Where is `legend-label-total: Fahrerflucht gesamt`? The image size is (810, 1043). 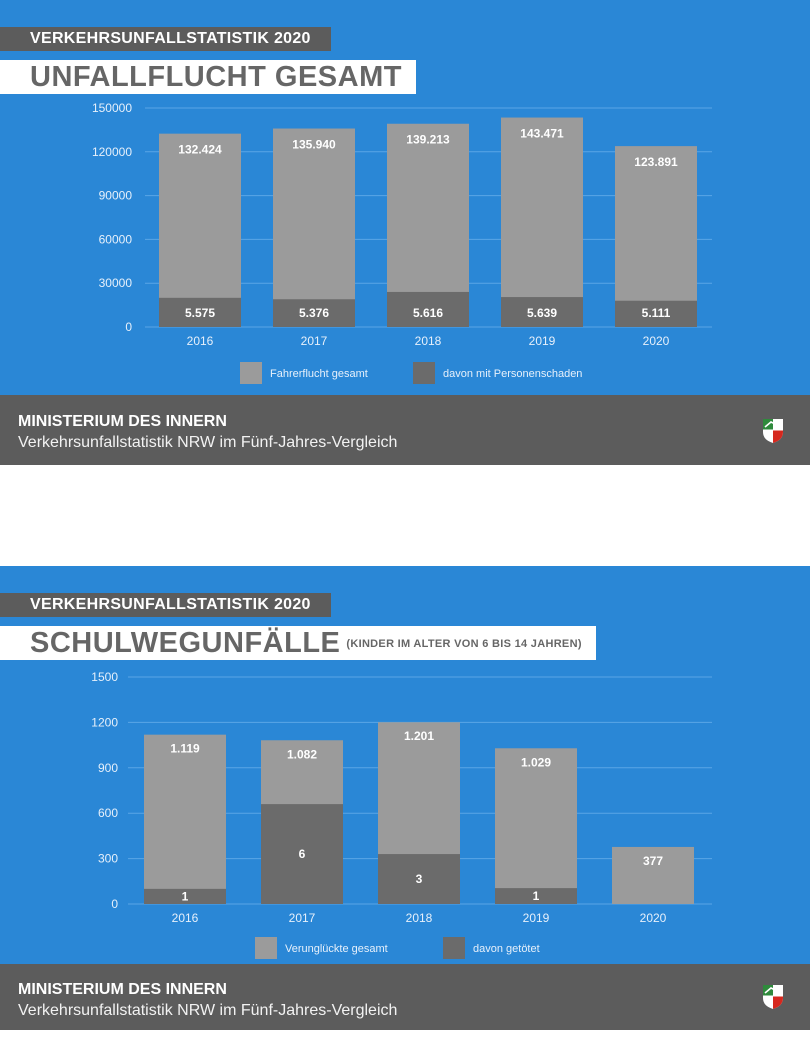 legend-label-total: Fahrerflucht gesamt is located at coordinates (319, 374).